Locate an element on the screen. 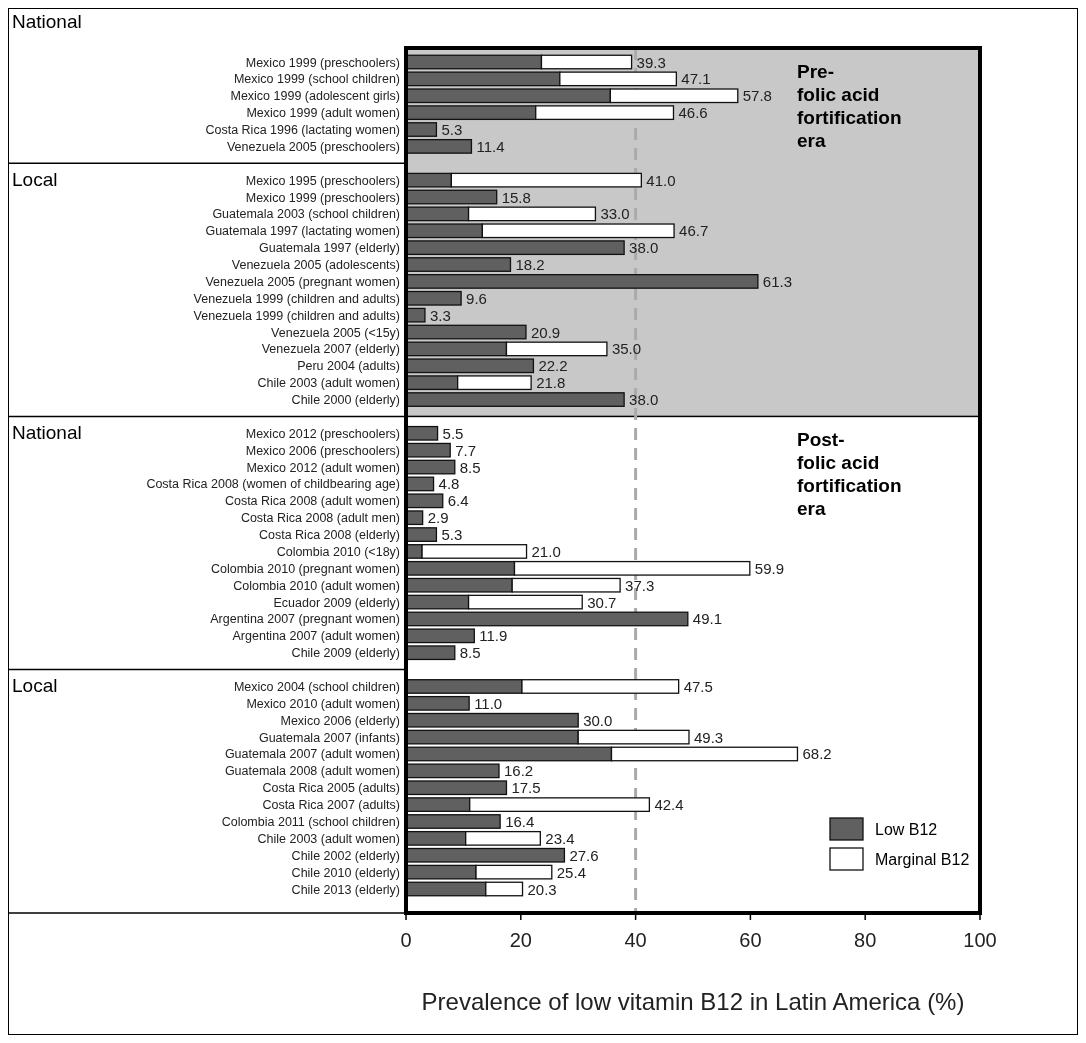  y-tick-label: Guatemala 2007 (adult women) is located at coordinates (312, 754).